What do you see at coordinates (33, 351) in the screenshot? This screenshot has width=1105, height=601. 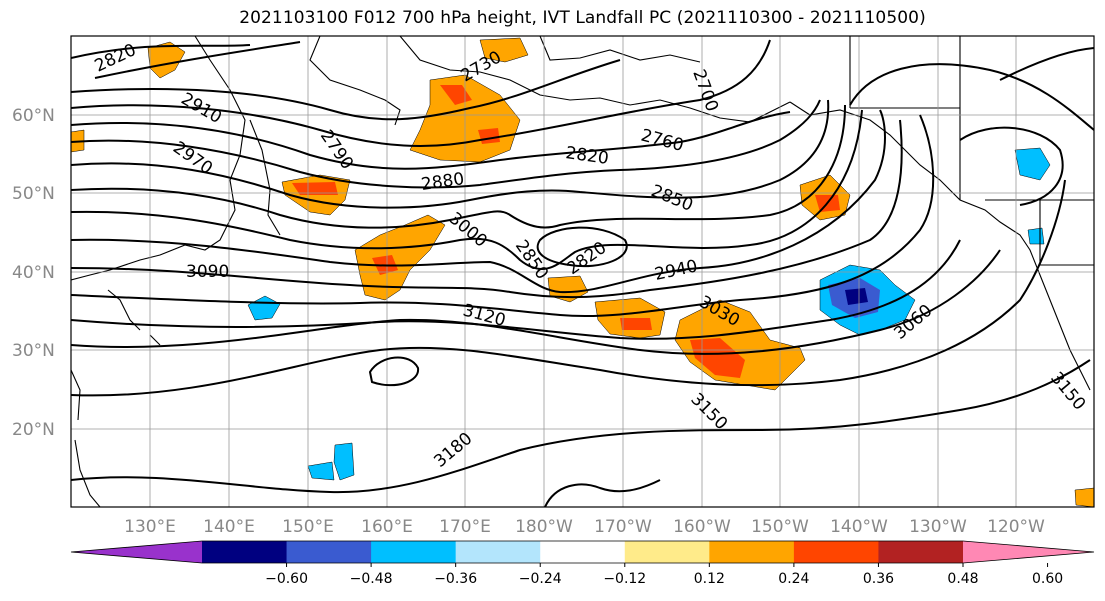 I see `lat-label: 30°N` at bounding box center [33, 351].